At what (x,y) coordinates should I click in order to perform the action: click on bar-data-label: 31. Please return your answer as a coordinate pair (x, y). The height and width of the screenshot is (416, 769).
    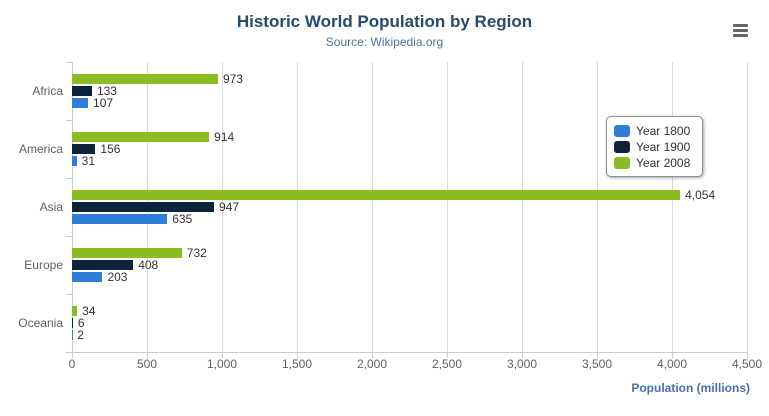
    Looking at the image, I should click on (88, 161).